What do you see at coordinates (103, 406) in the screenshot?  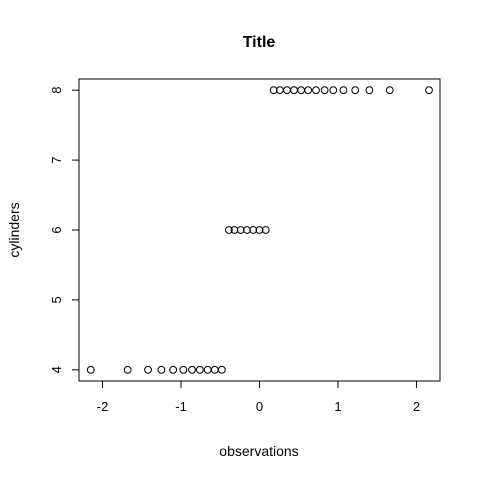 I see `x-tick-label: -2` at bounding box center [103, 406].